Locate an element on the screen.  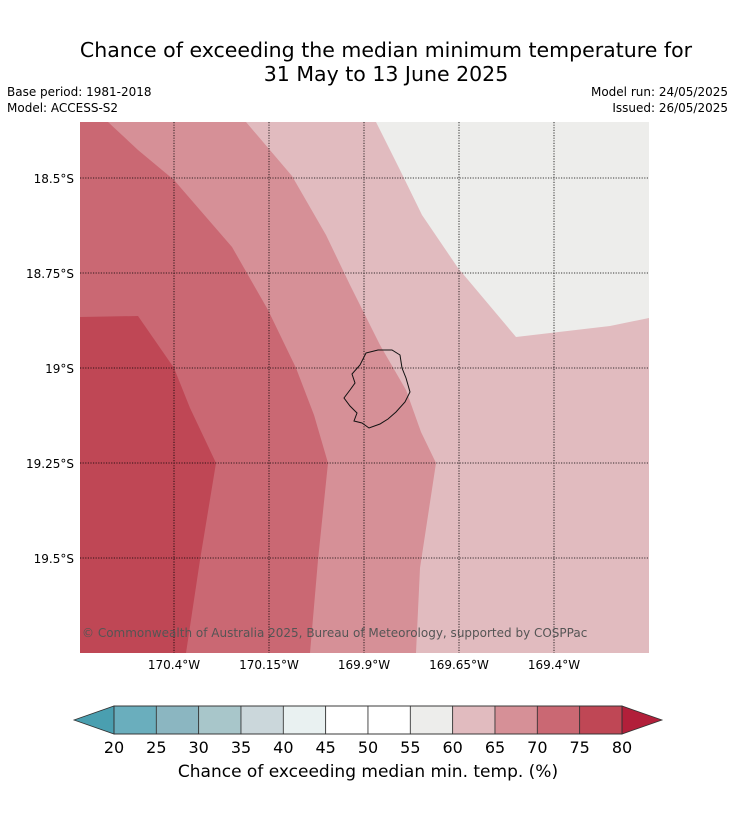
colorbar-frame is located at coordinates (368, 720).